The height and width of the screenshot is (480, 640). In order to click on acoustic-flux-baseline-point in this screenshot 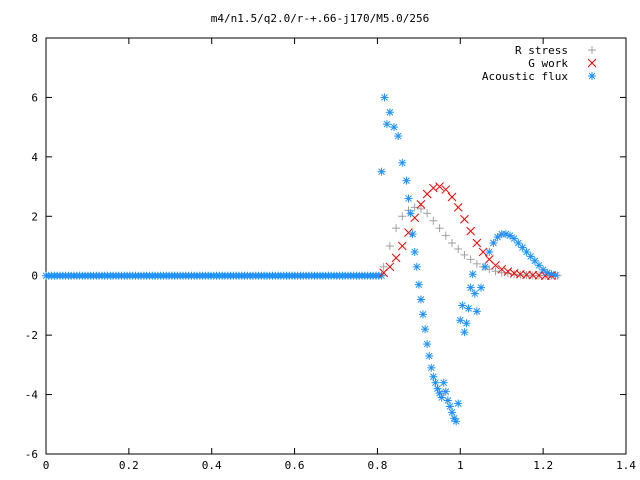, I will do `click(381, 275)`.